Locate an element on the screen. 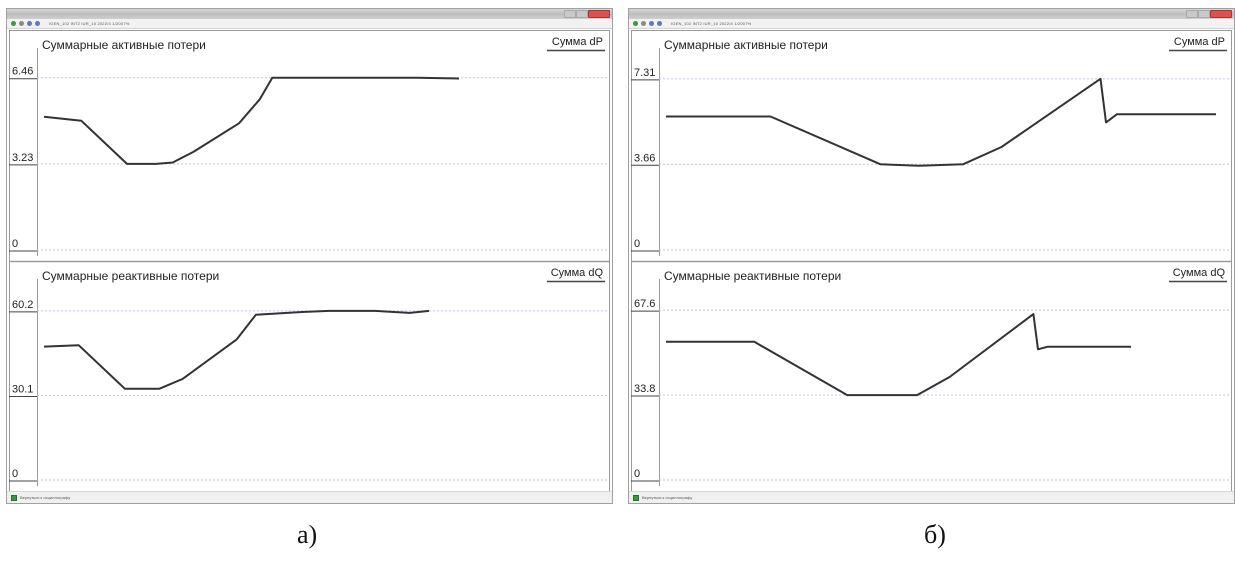 Image resolution: width=1235 pixels, height=562 pixels. caption-b: б) is located at coordinates (935, 534).